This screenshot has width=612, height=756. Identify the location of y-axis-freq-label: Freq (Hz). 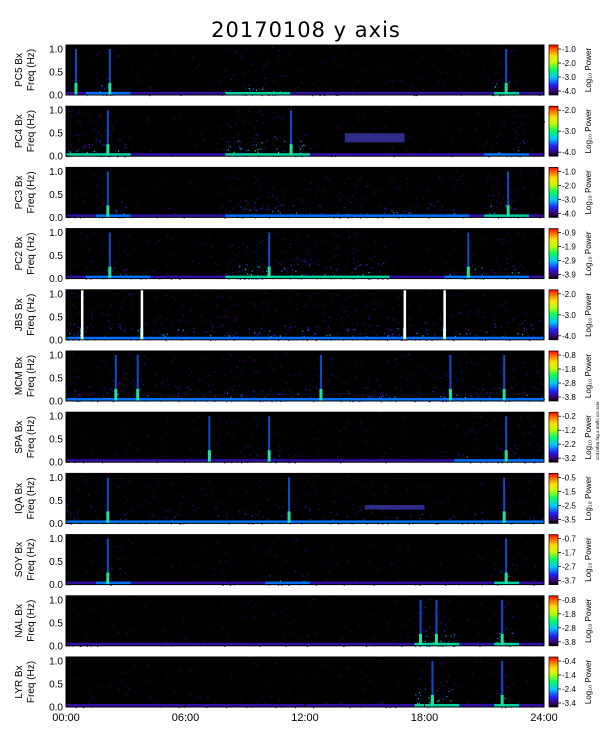
(31, 437).